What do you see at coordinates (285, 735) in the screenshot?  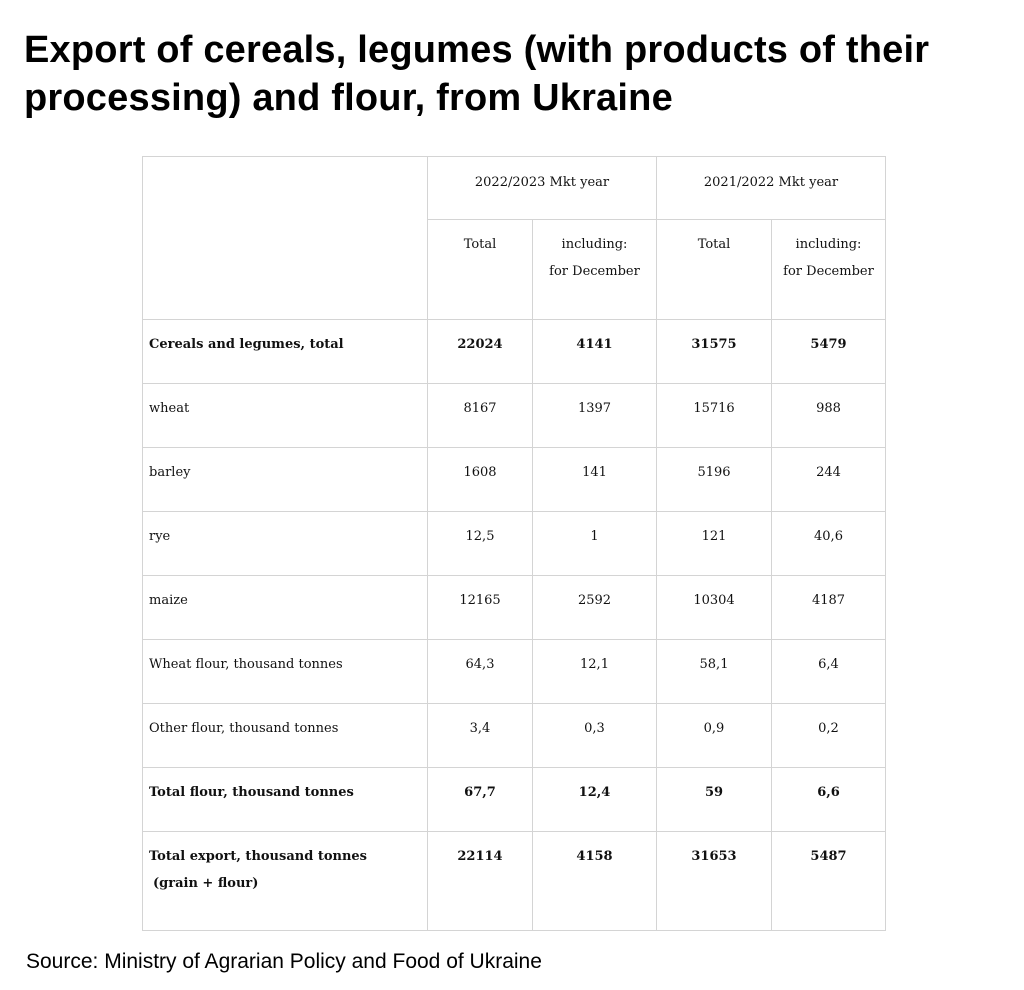 I see `row-label: Other flour, thousand tonnes` at bounding box center [285, 735].